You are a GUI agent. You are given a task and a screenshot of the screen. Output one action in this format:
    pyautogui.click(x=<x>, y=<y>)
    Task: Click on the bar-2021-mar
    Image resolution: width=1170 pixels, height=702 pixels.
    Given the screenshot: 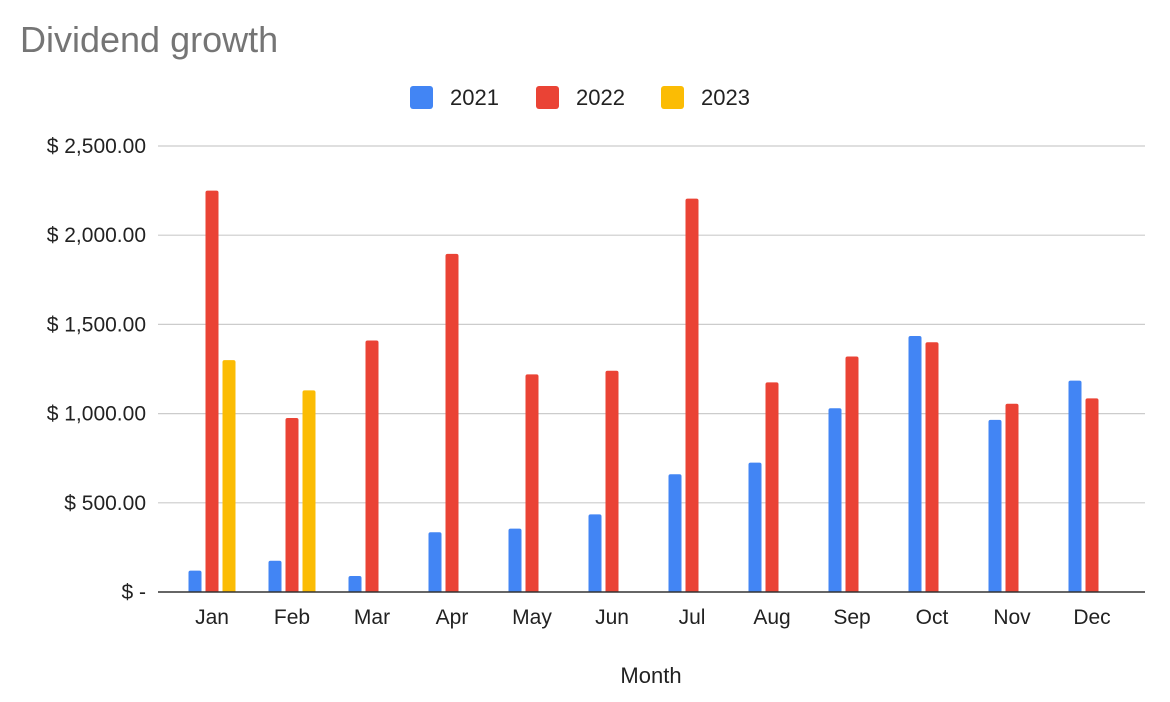 What is the action you would take?
    pyautogui.click(x=355, y=583)
    